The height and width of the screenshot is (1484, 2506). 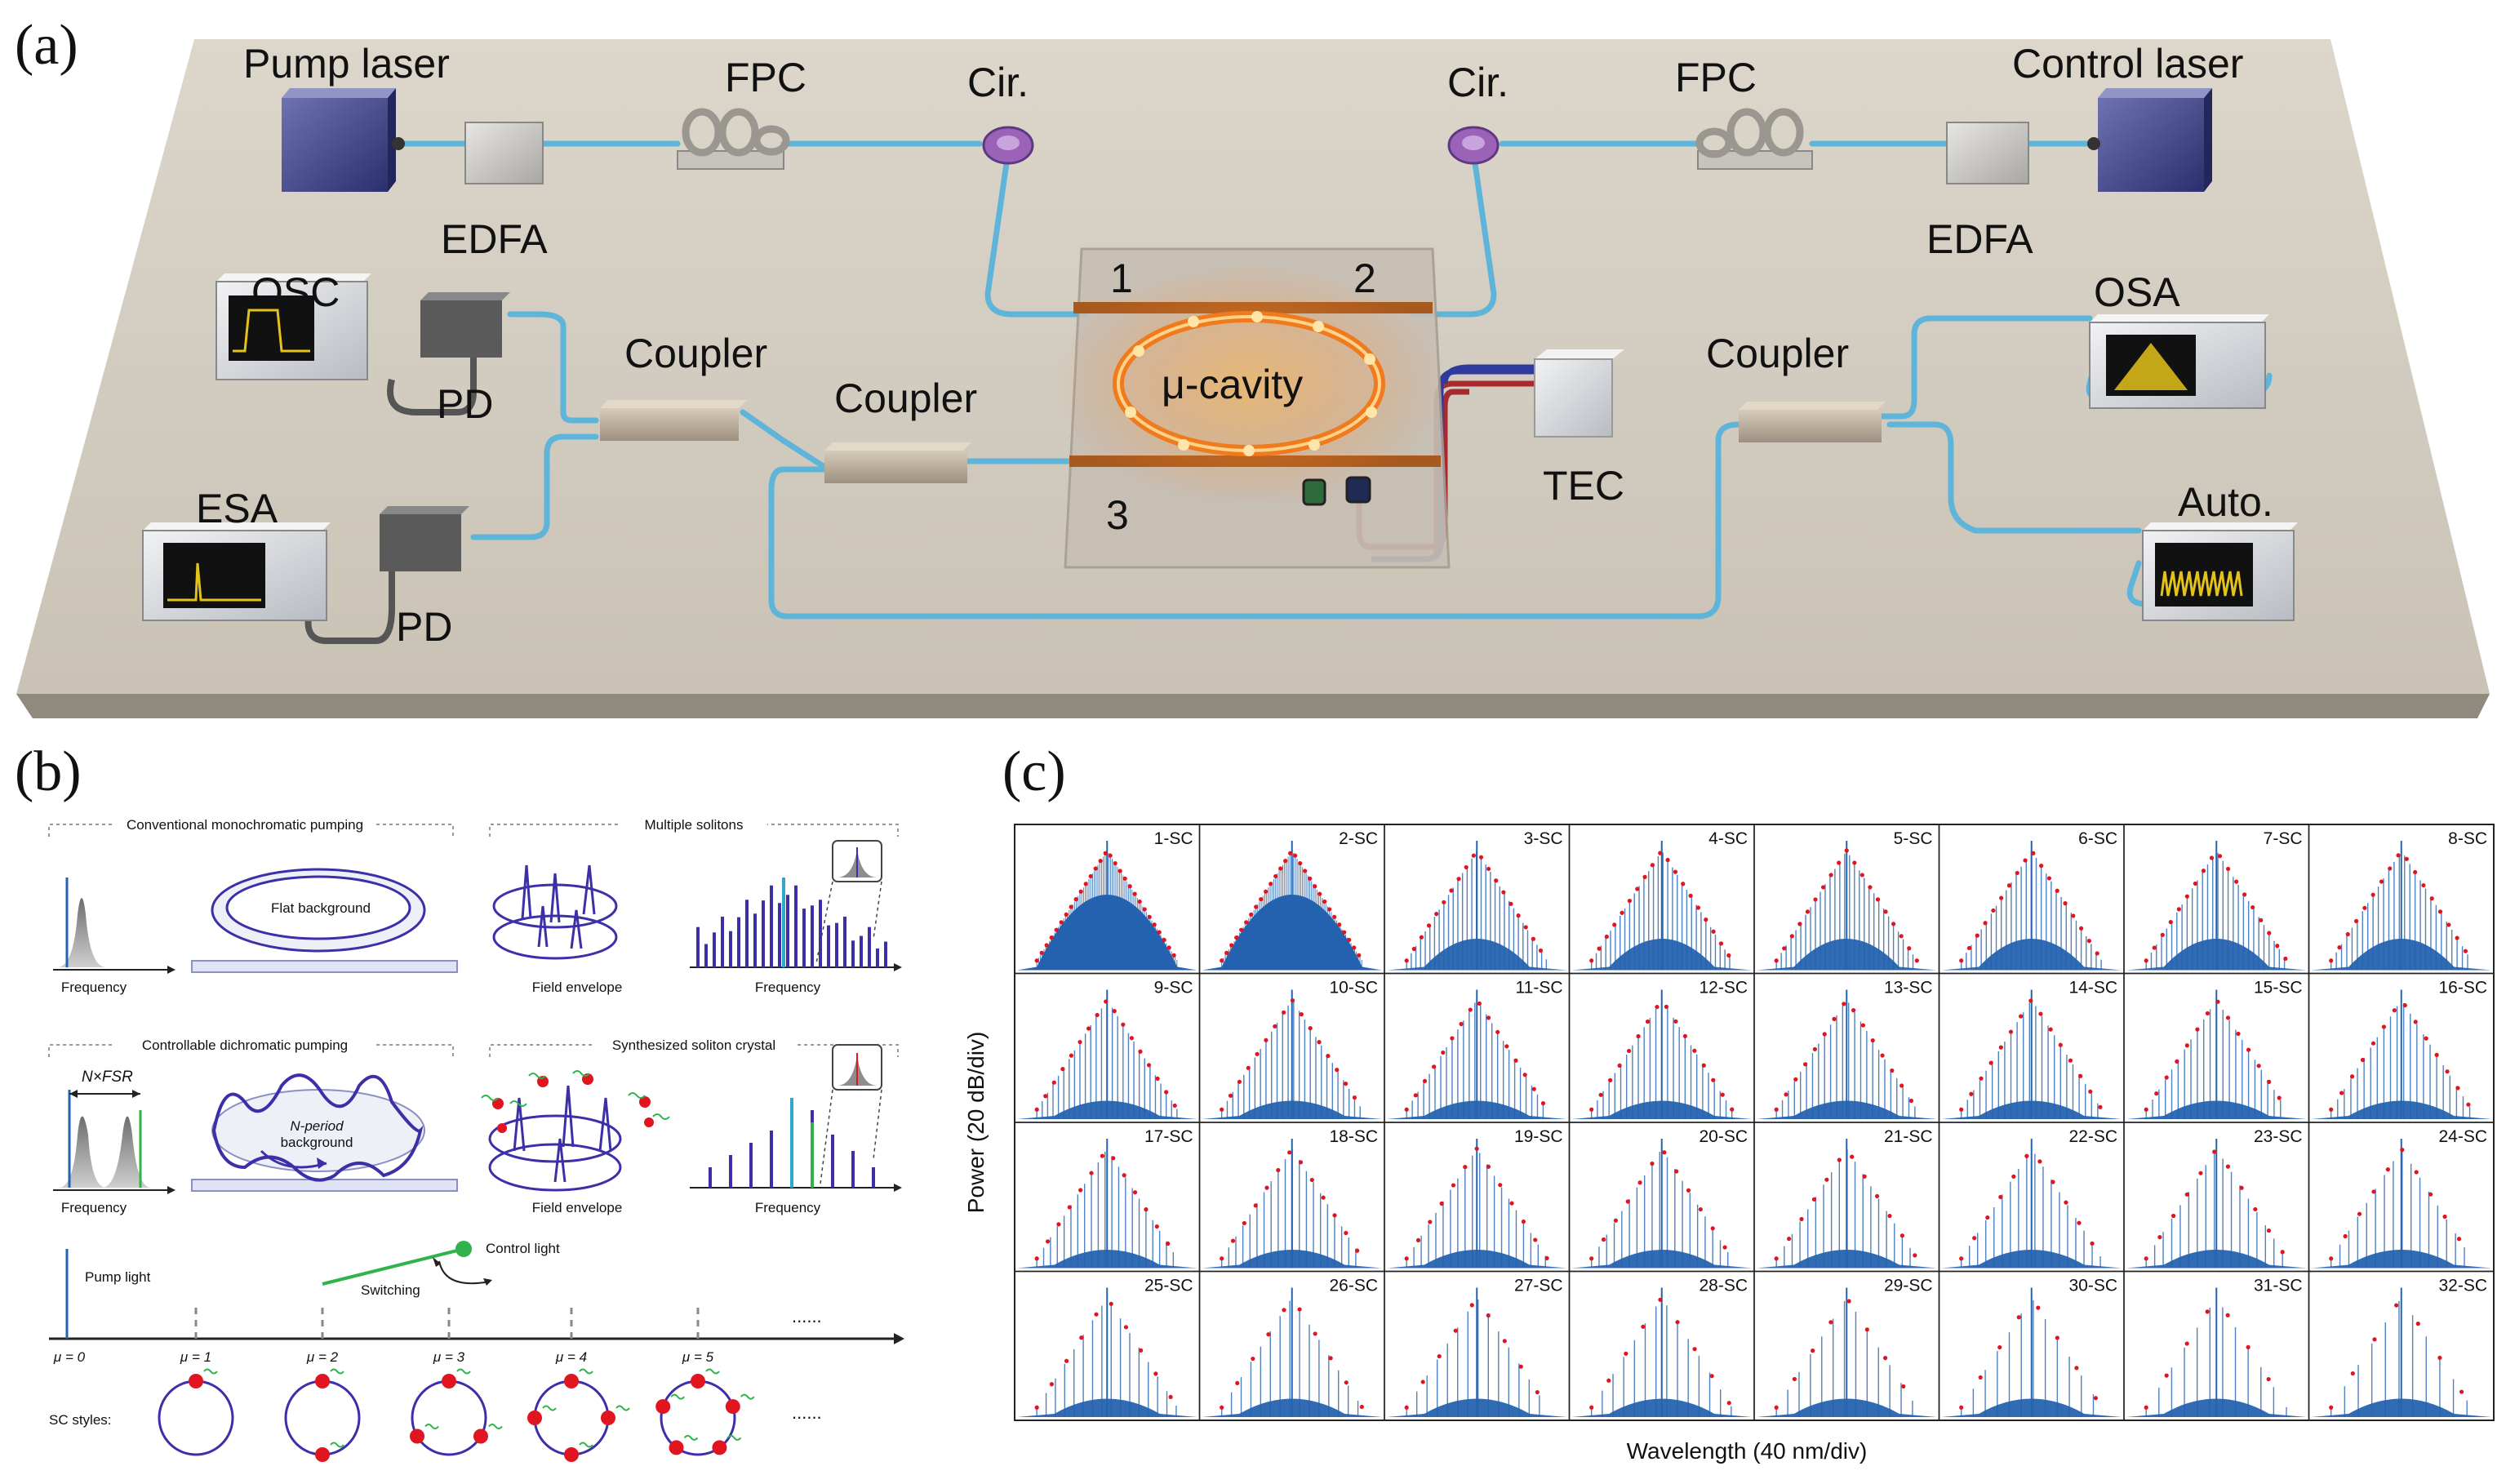 What do you see at coordinates (2279, 1137) in the screenshot?
I see `spectrum-cell-label: 23-SC` at bounding box center [2279, 1137].